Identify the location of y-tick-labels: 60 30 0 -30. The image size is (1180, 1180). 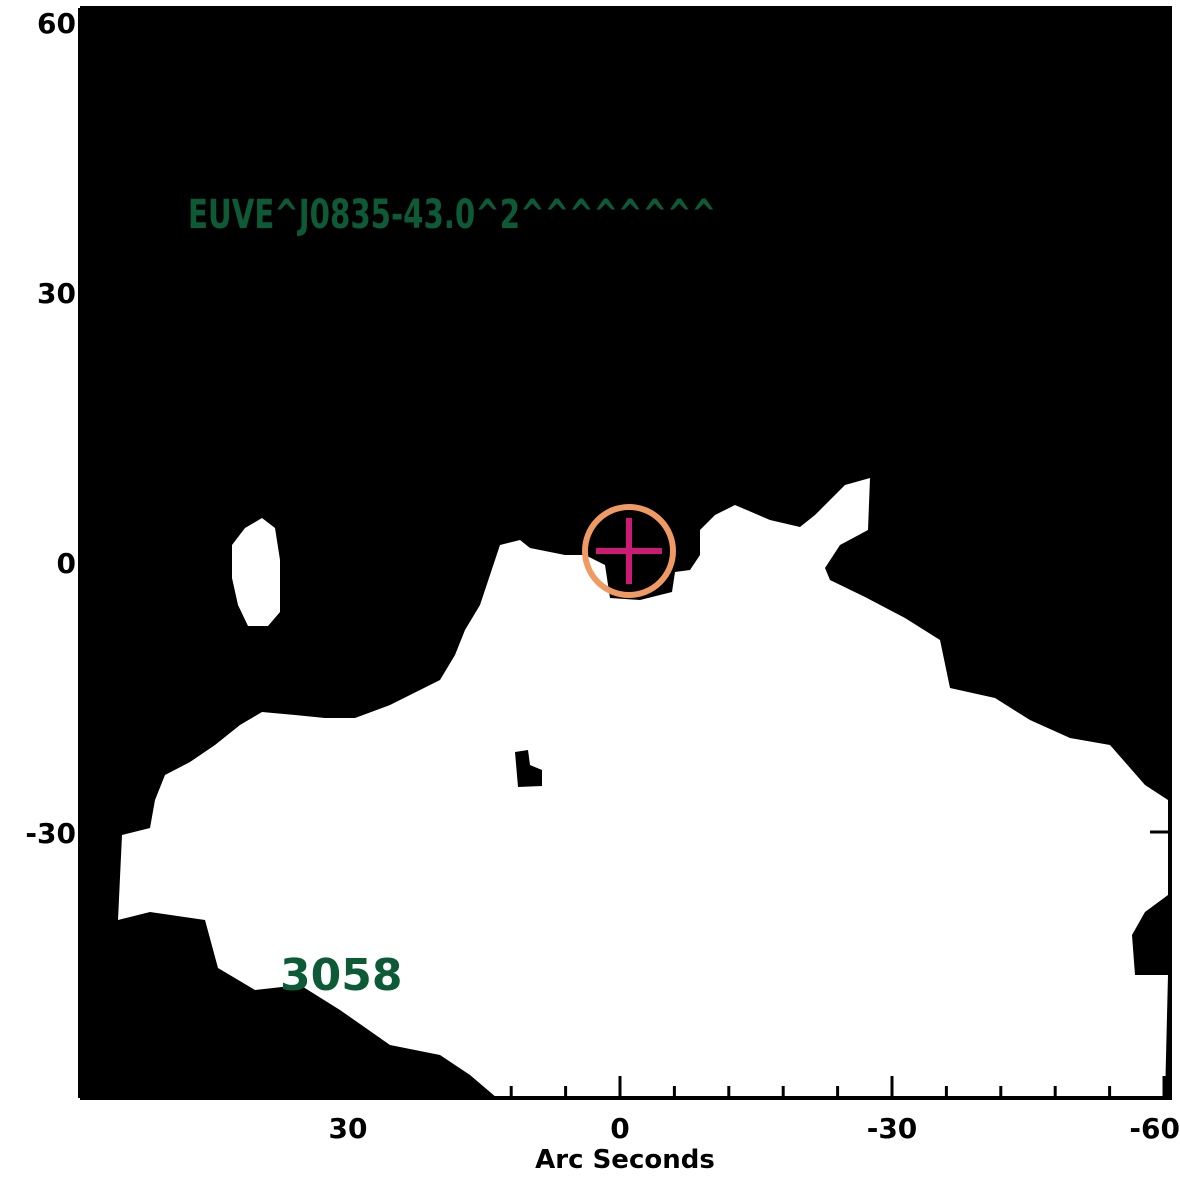
(50, 428).